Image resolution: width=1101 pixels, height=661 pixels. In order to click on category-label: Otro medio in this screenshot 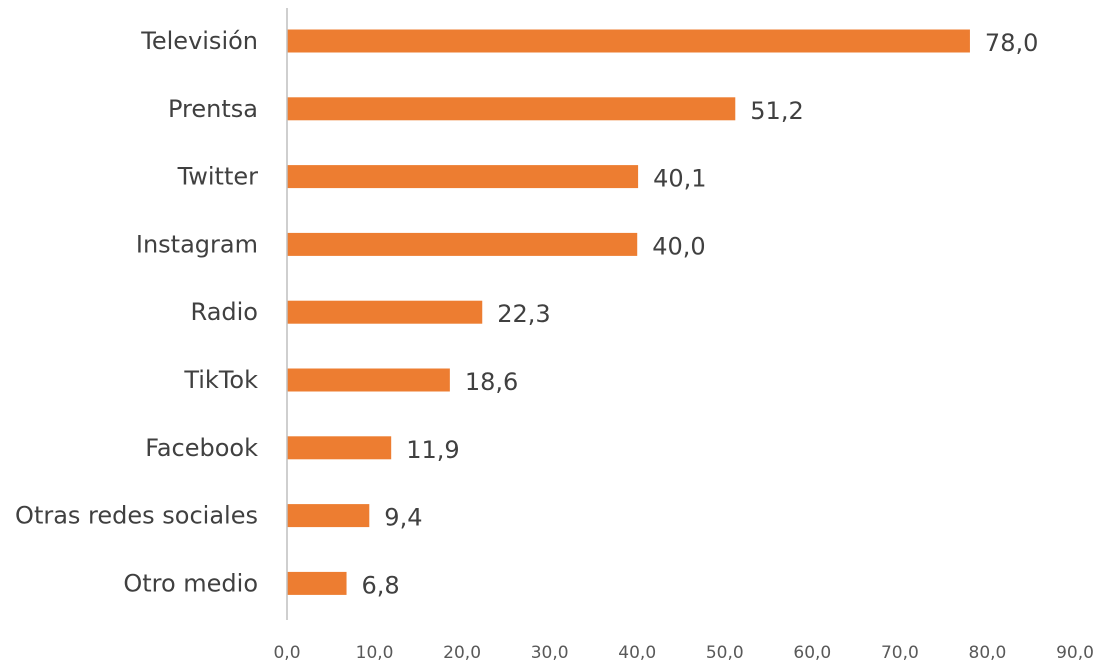, I will do `click(190, 583)`.